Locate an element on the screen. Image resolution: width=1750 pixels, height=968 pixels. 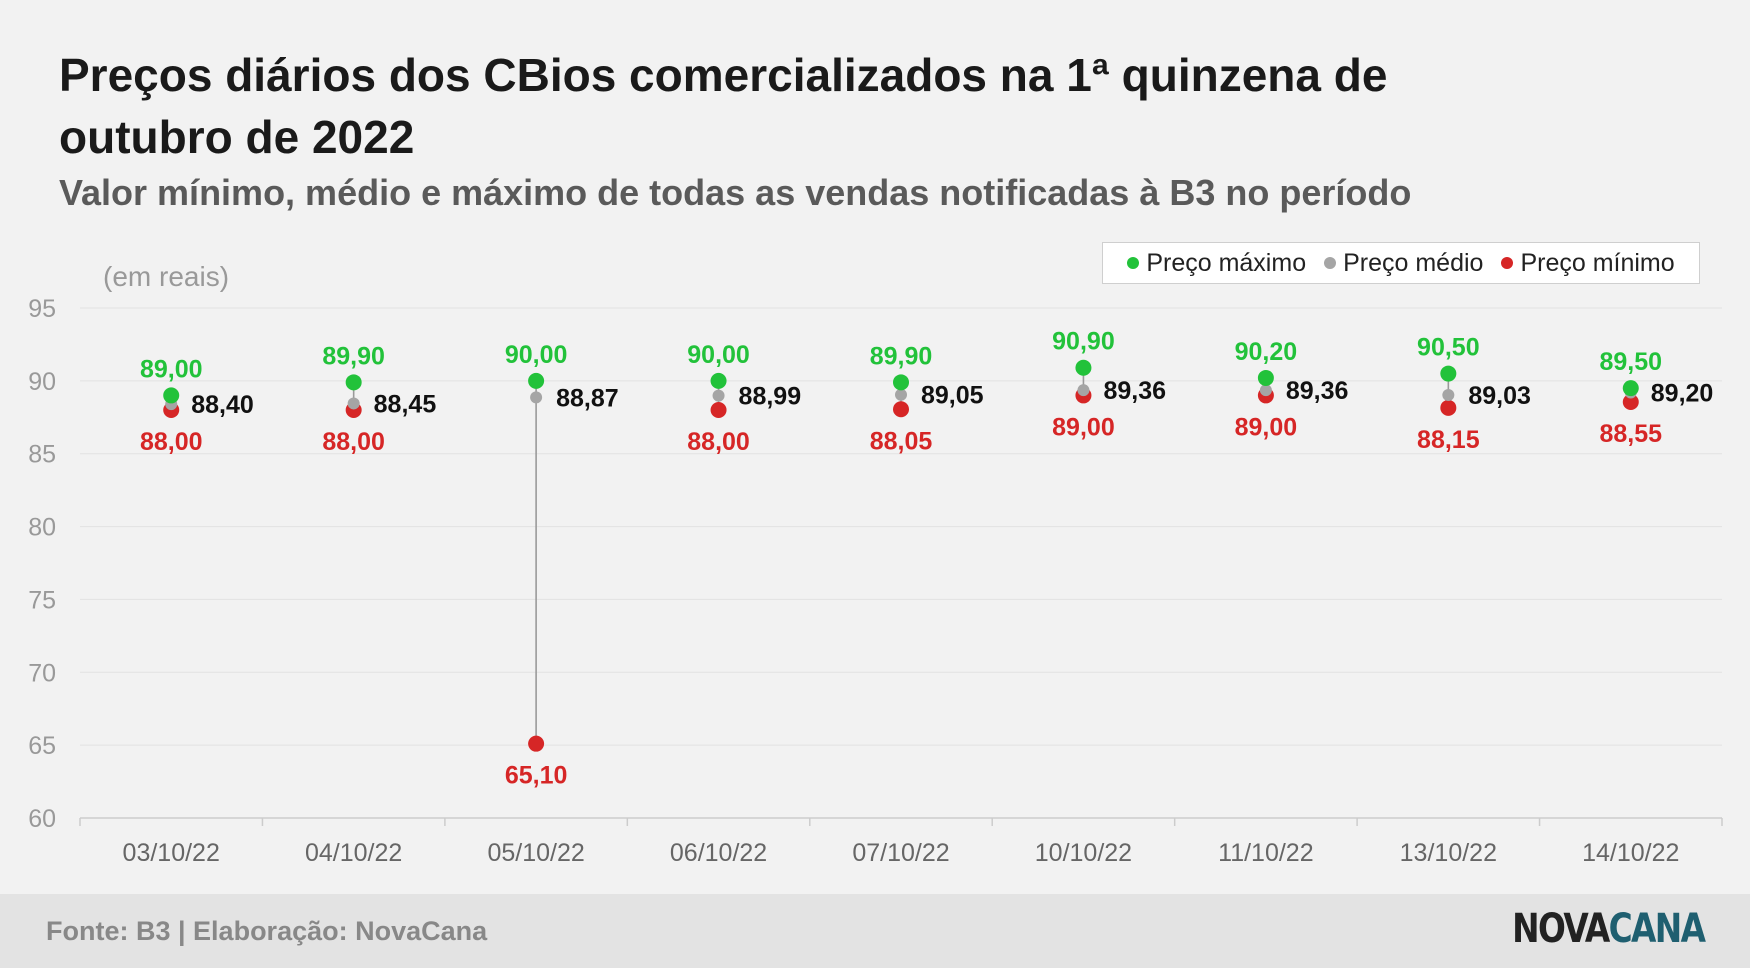
max-price-label: 90,20 is located at coordinates (1266, 352).